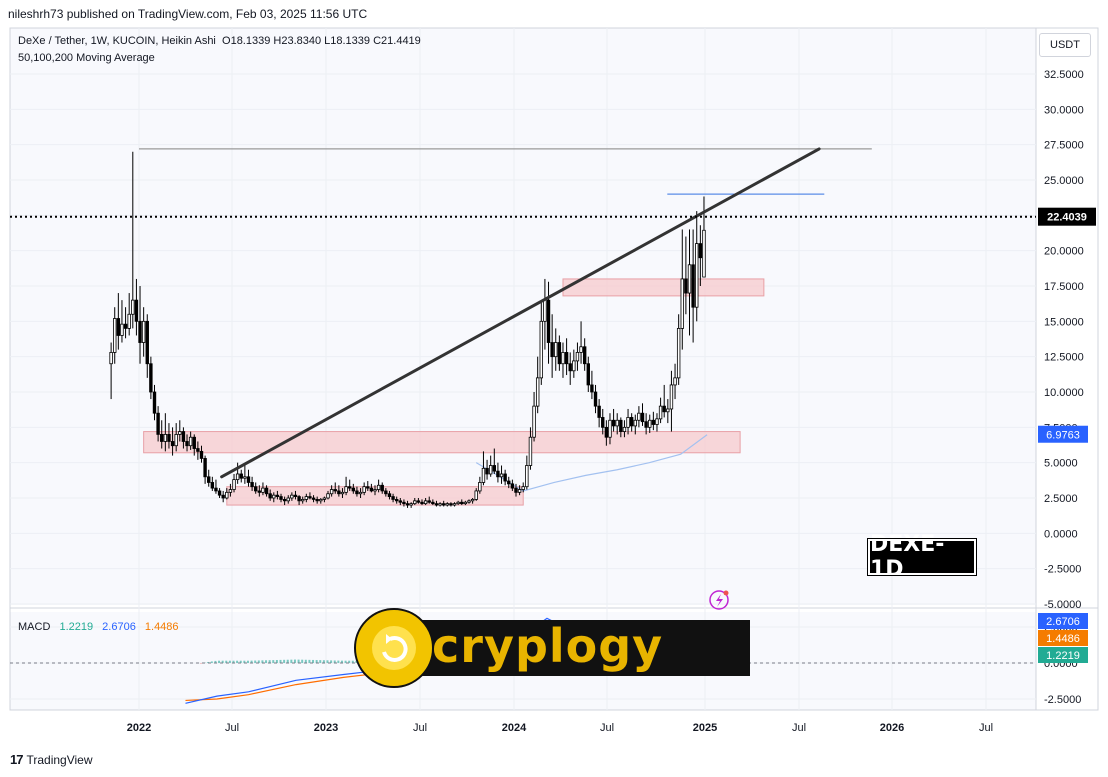  Describe the element at coordinates (726, 593) in the screenshot. I see `notification-dot` at that location.